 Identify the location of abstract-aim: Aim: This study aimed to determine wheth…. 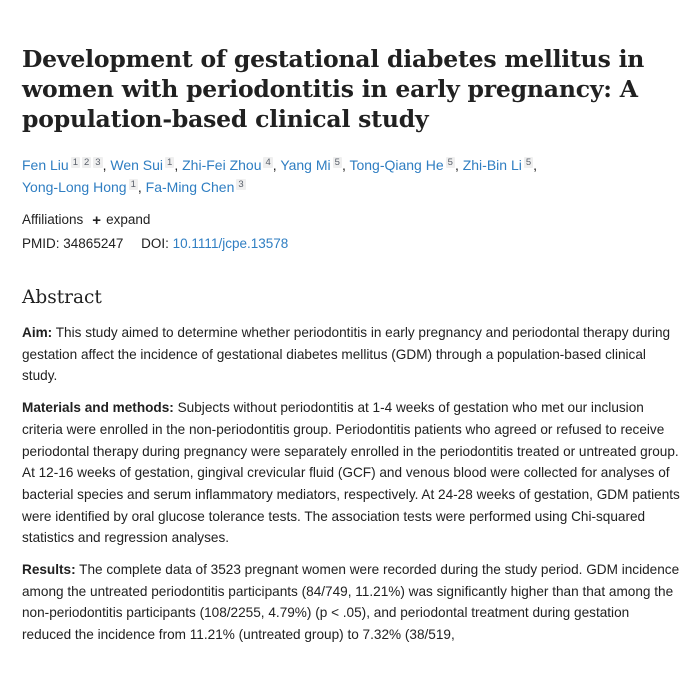
(351, 354).